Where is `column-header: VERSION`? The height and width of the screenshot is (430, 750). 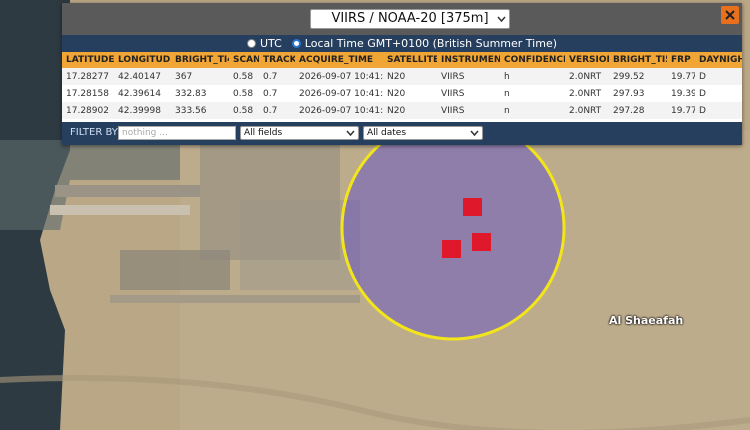
column-header: VERSION is located at coordinates (587, 60).